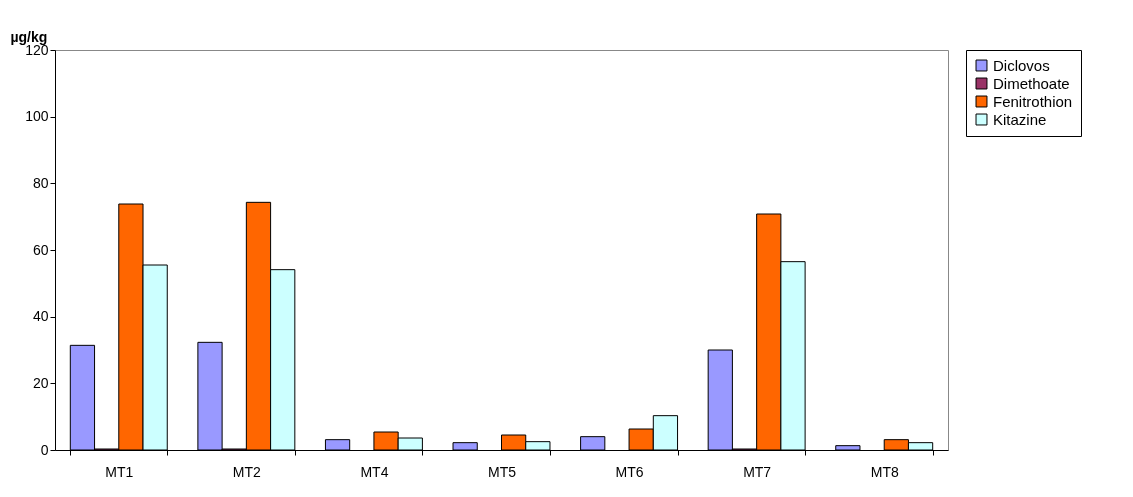 The image size is (1133, 497). What do you see at coordinates (757, 471) in the screenshot?
I see `x-tick-label: MT7` at bounding box center [757, 471].